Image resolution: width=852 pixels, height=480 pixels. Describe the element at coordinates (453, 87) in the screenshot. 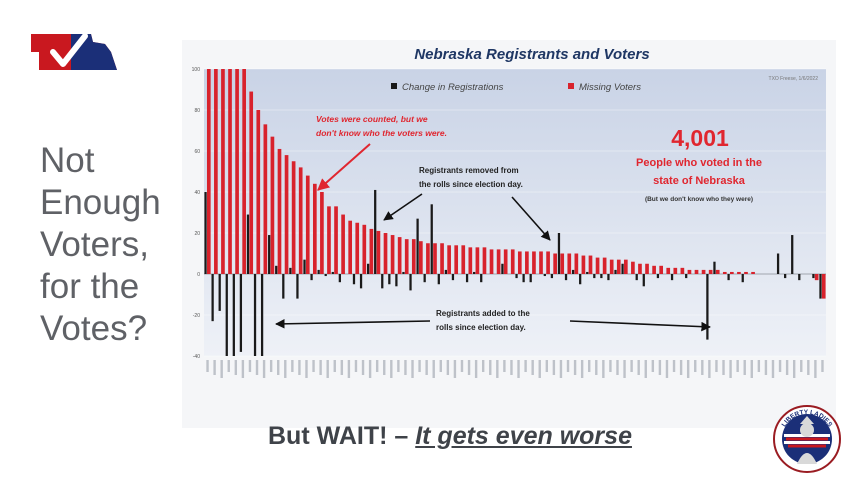

I see `legend-label-change: Change in Registrations` at that location.